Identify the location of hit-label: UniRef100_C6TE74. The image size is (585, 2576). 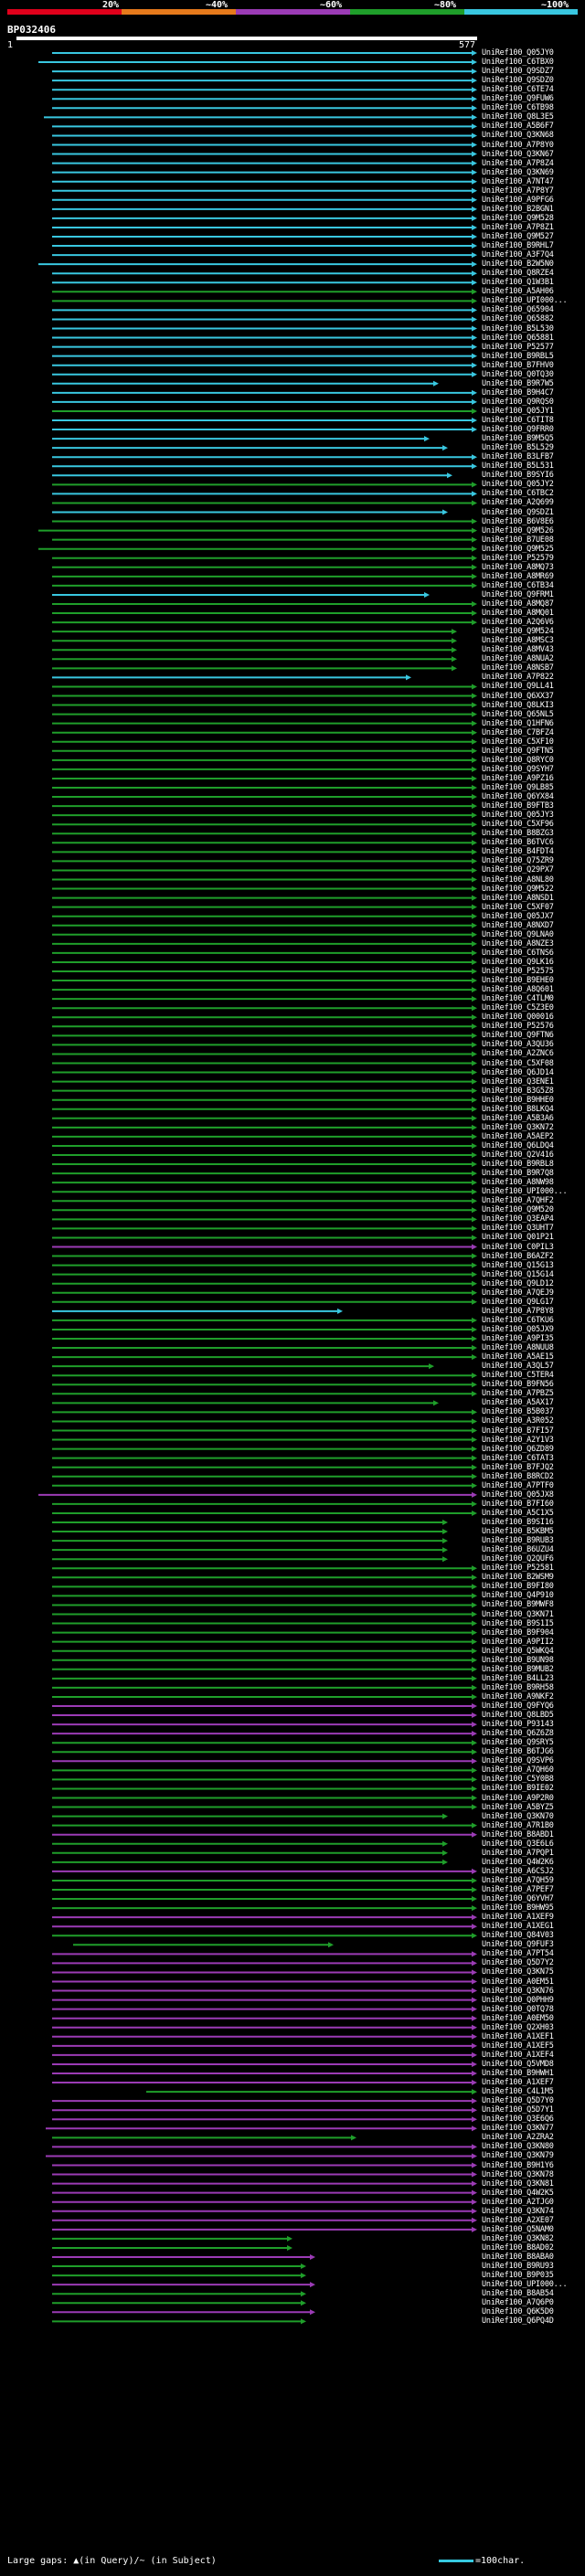
(518, 90).